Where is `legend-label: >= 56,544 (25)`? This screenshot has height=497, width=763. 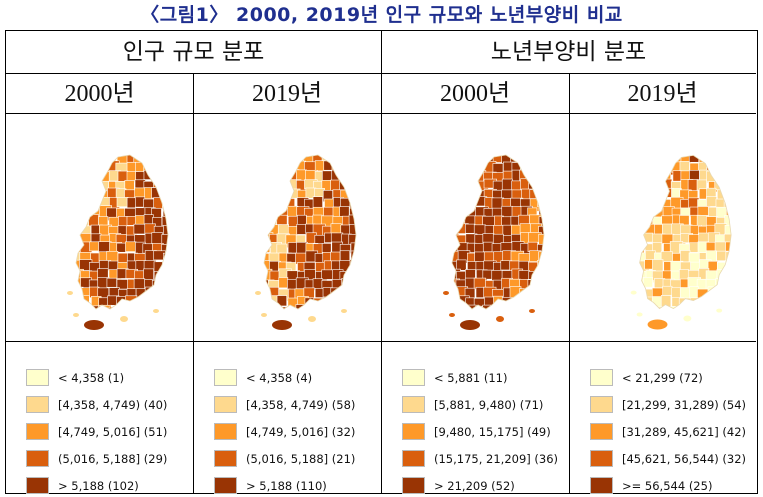 legend-label: >= 56,544 (25) is located at coordinates (667, 486).